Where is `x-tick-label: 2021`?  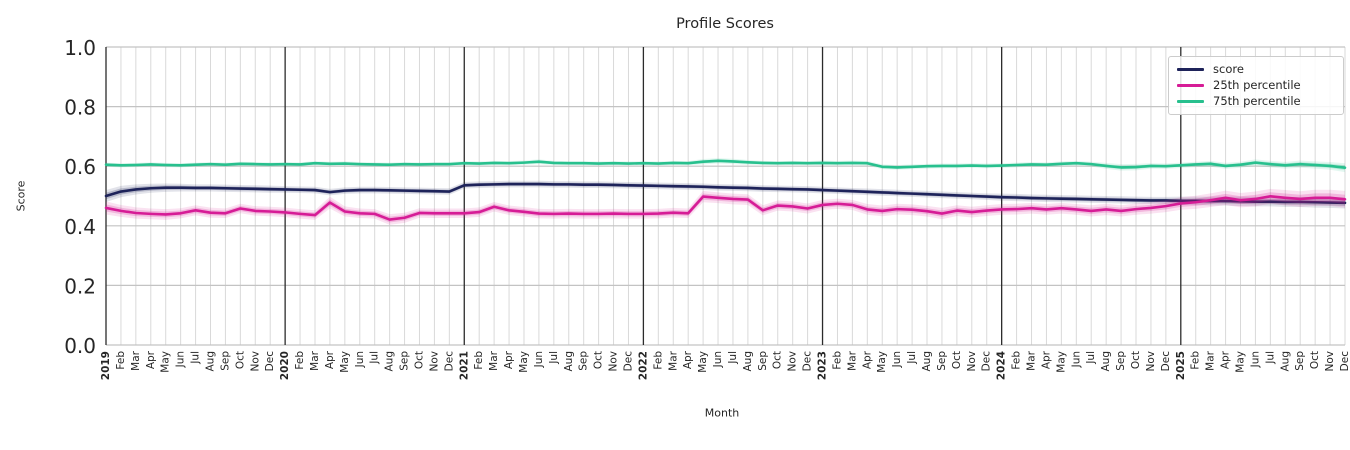
x-tick-label: 2021 is located at coordinates (464, 365).